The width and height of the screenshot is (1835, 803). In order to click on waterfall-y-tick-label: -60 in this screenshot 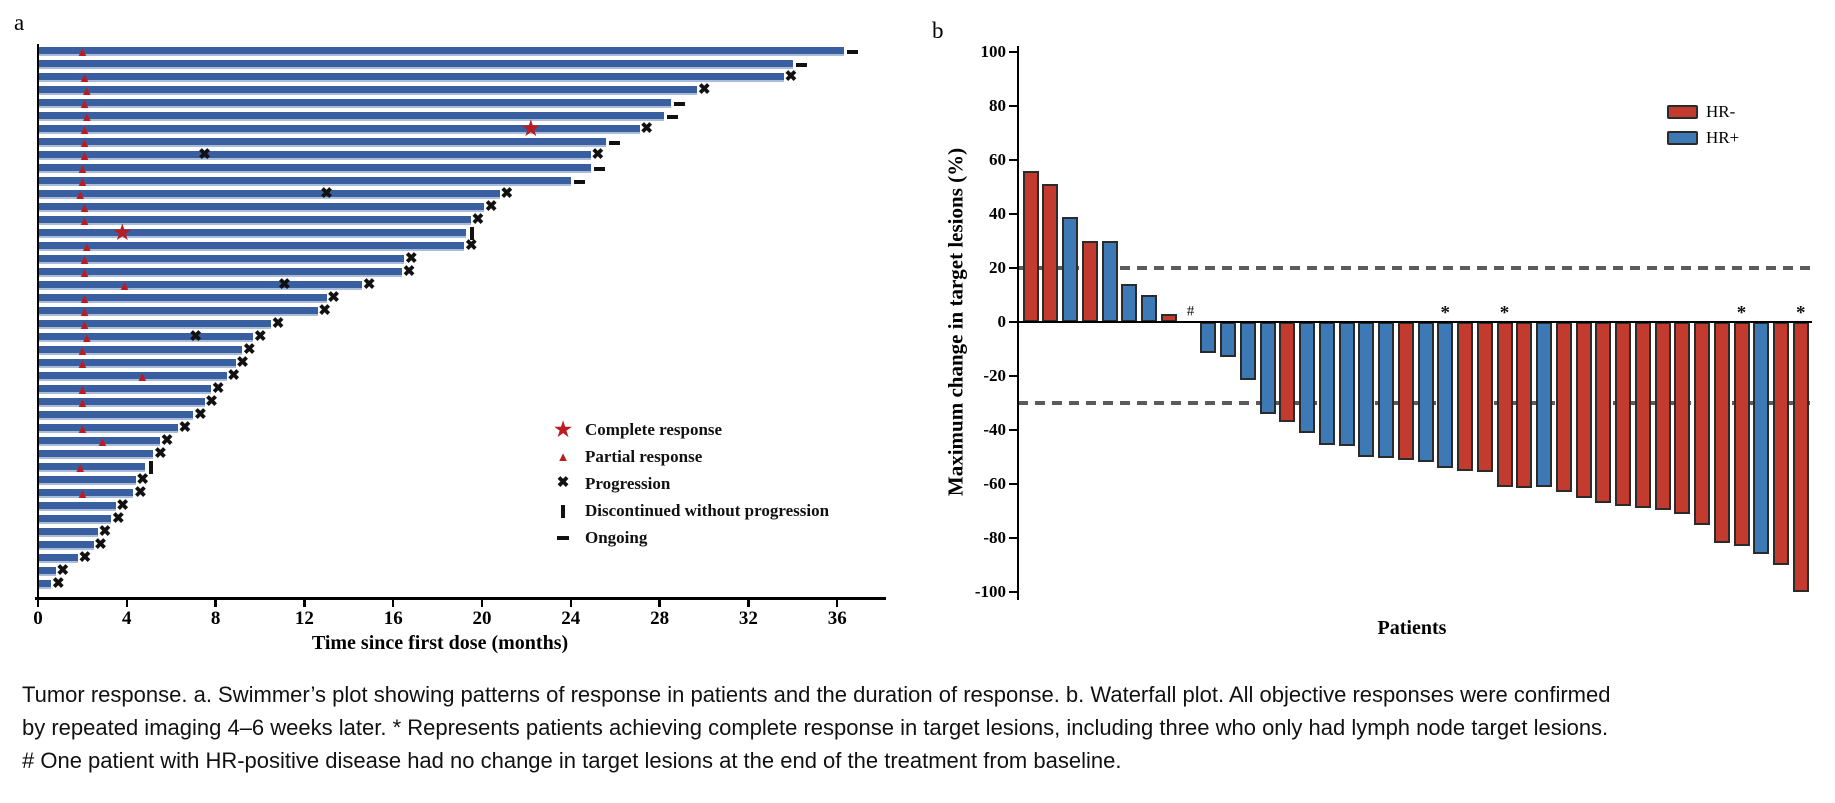, I will do `click(994, 483)`.